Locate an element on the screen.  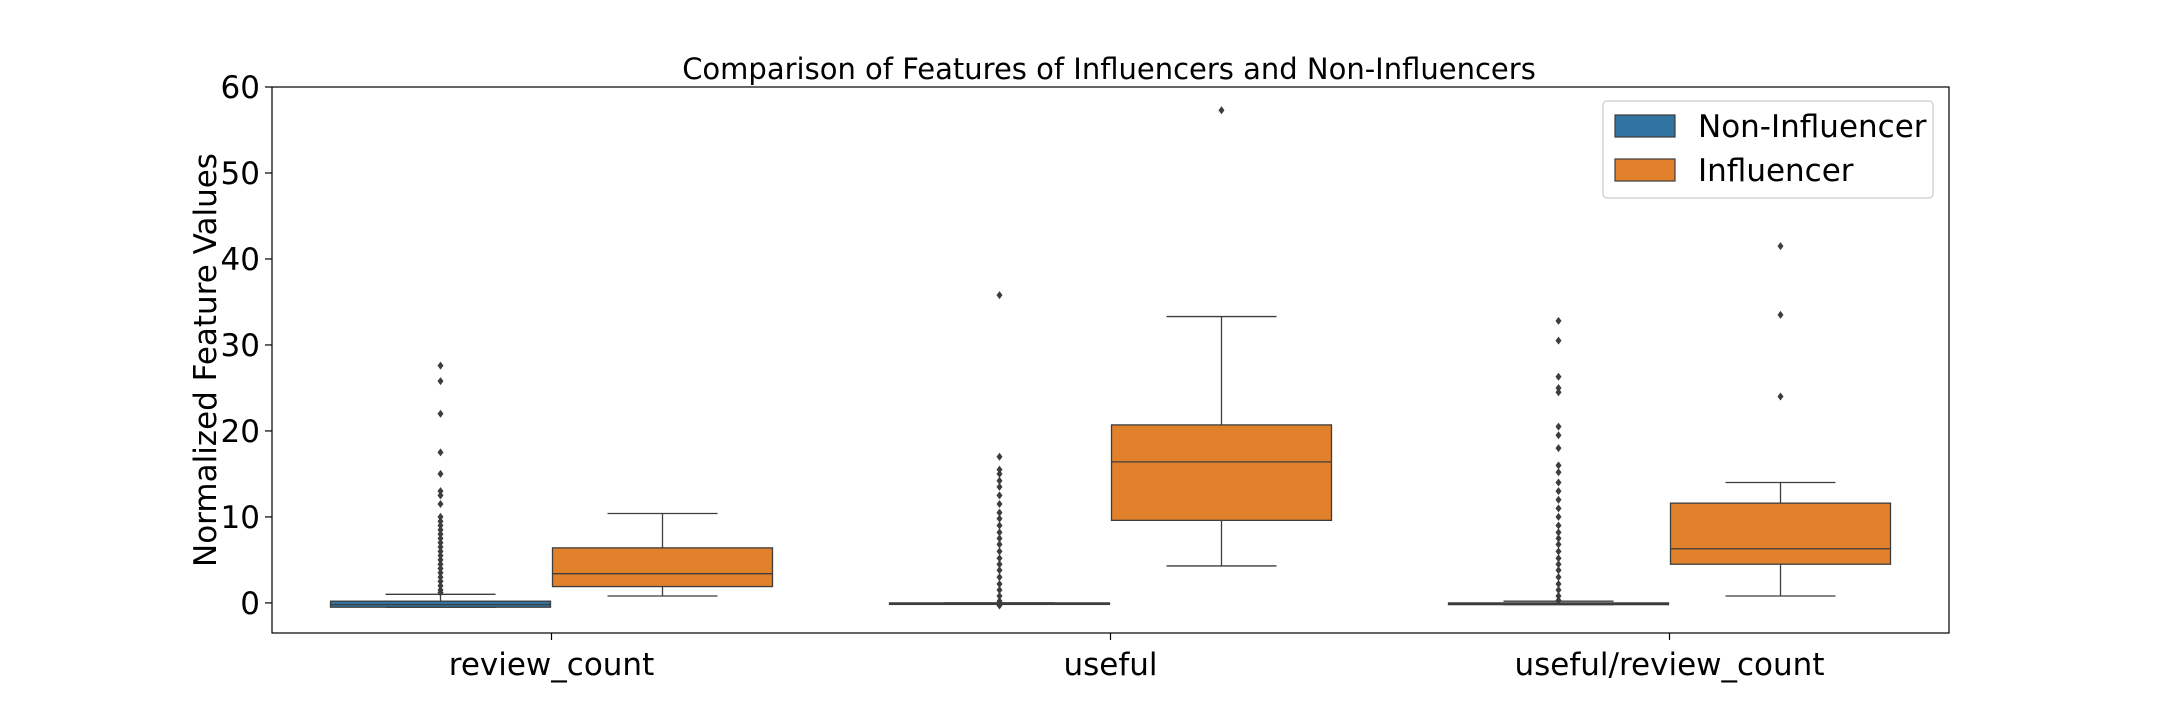
x-tick-label: useful is located at coordinates (1110, 665).